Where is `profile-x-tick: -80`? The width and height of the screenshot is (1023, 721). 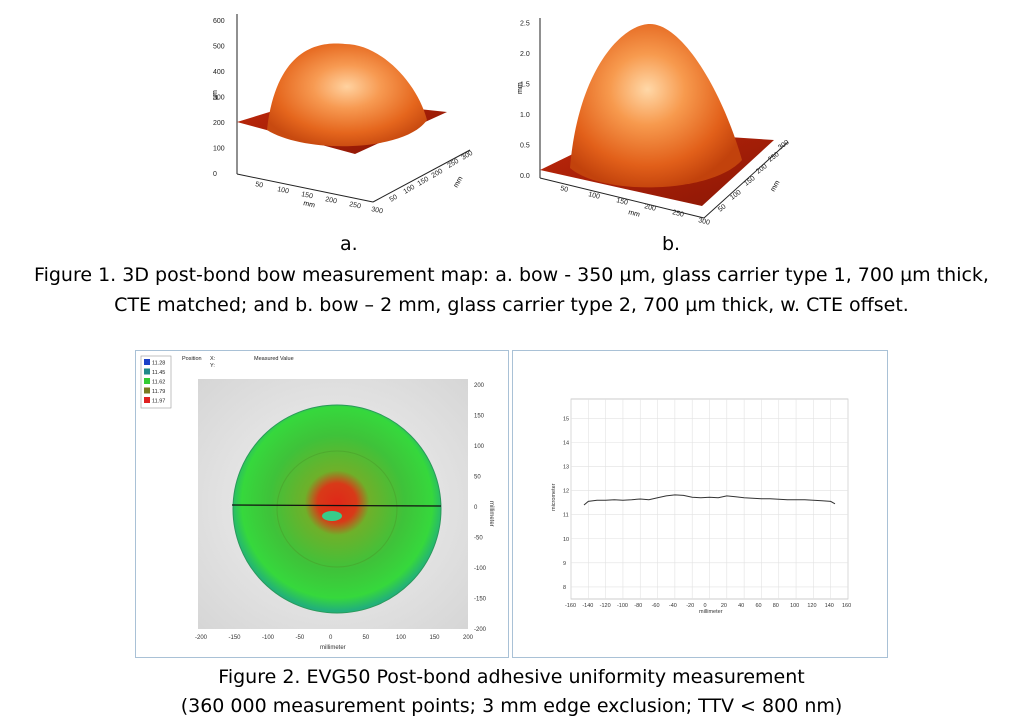 profile-x-tick: -80 is located at coordinates (638, 606).